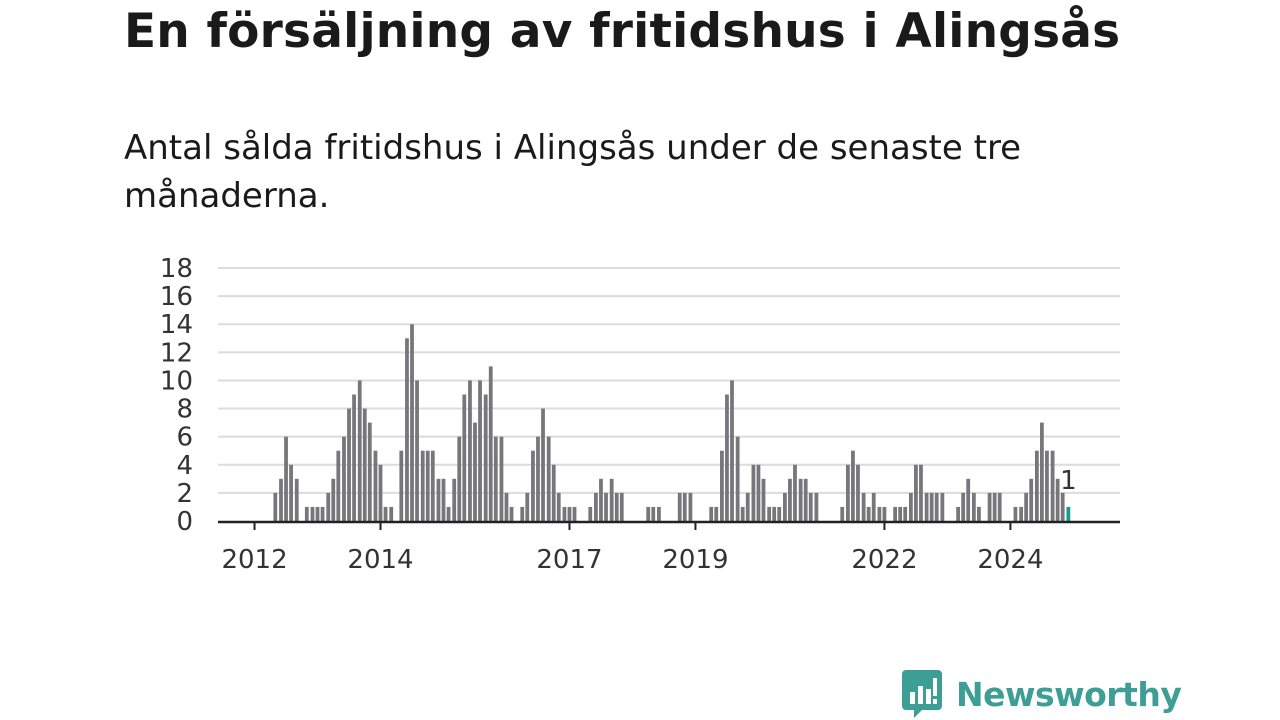  What do you see at coordinates (380, 560) in the screenshot?
I see `x-tick-label: 2014` at bounding box center [380, 560].